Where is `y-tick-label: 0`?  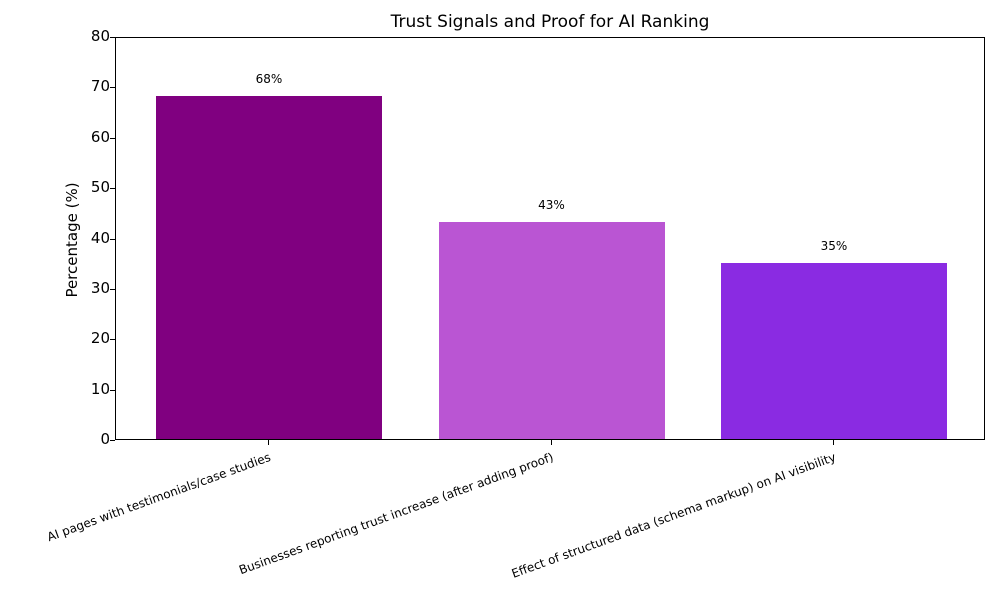
y-tick-label: 0 is located at coordinates (105, 439).